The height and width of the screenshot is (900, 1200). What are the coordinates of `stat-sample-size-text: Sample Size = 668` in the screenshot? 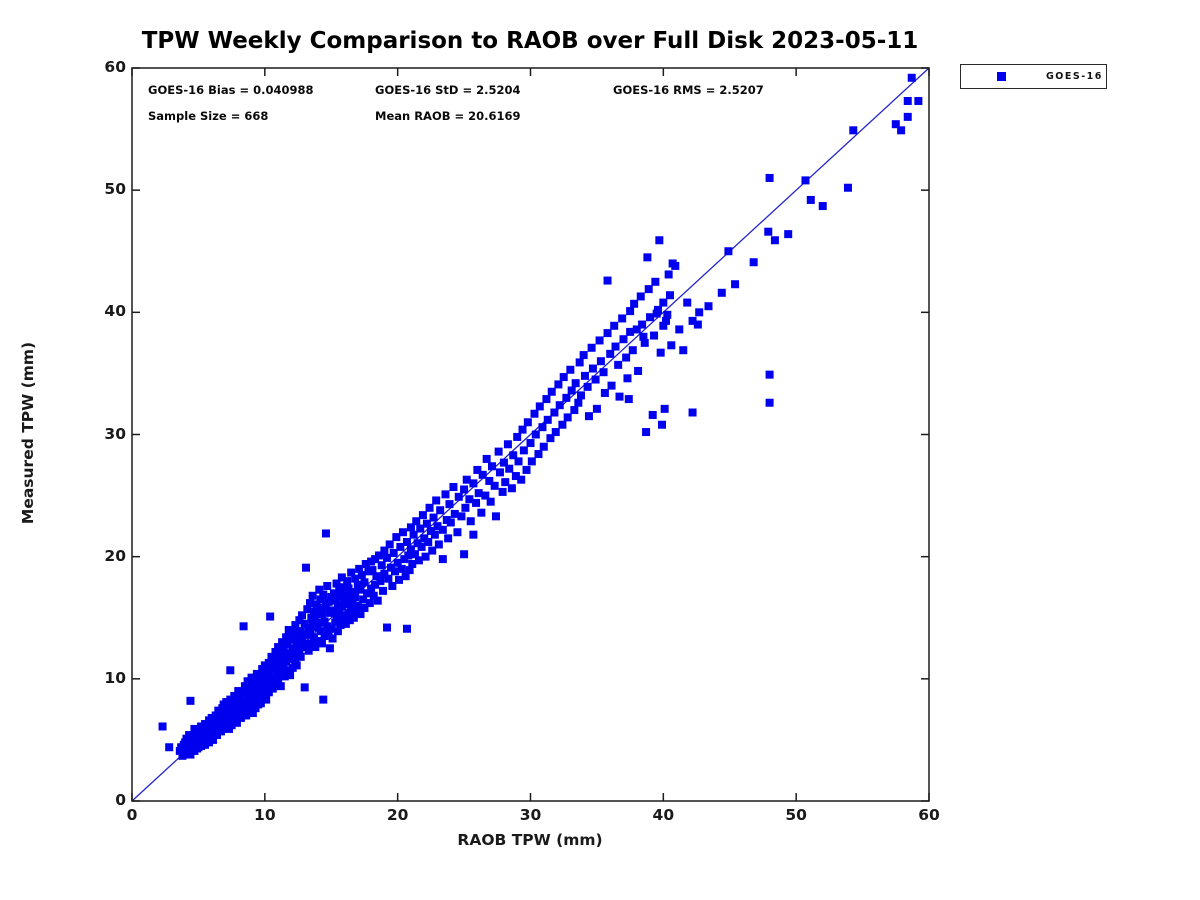 It's located at (208, 116).